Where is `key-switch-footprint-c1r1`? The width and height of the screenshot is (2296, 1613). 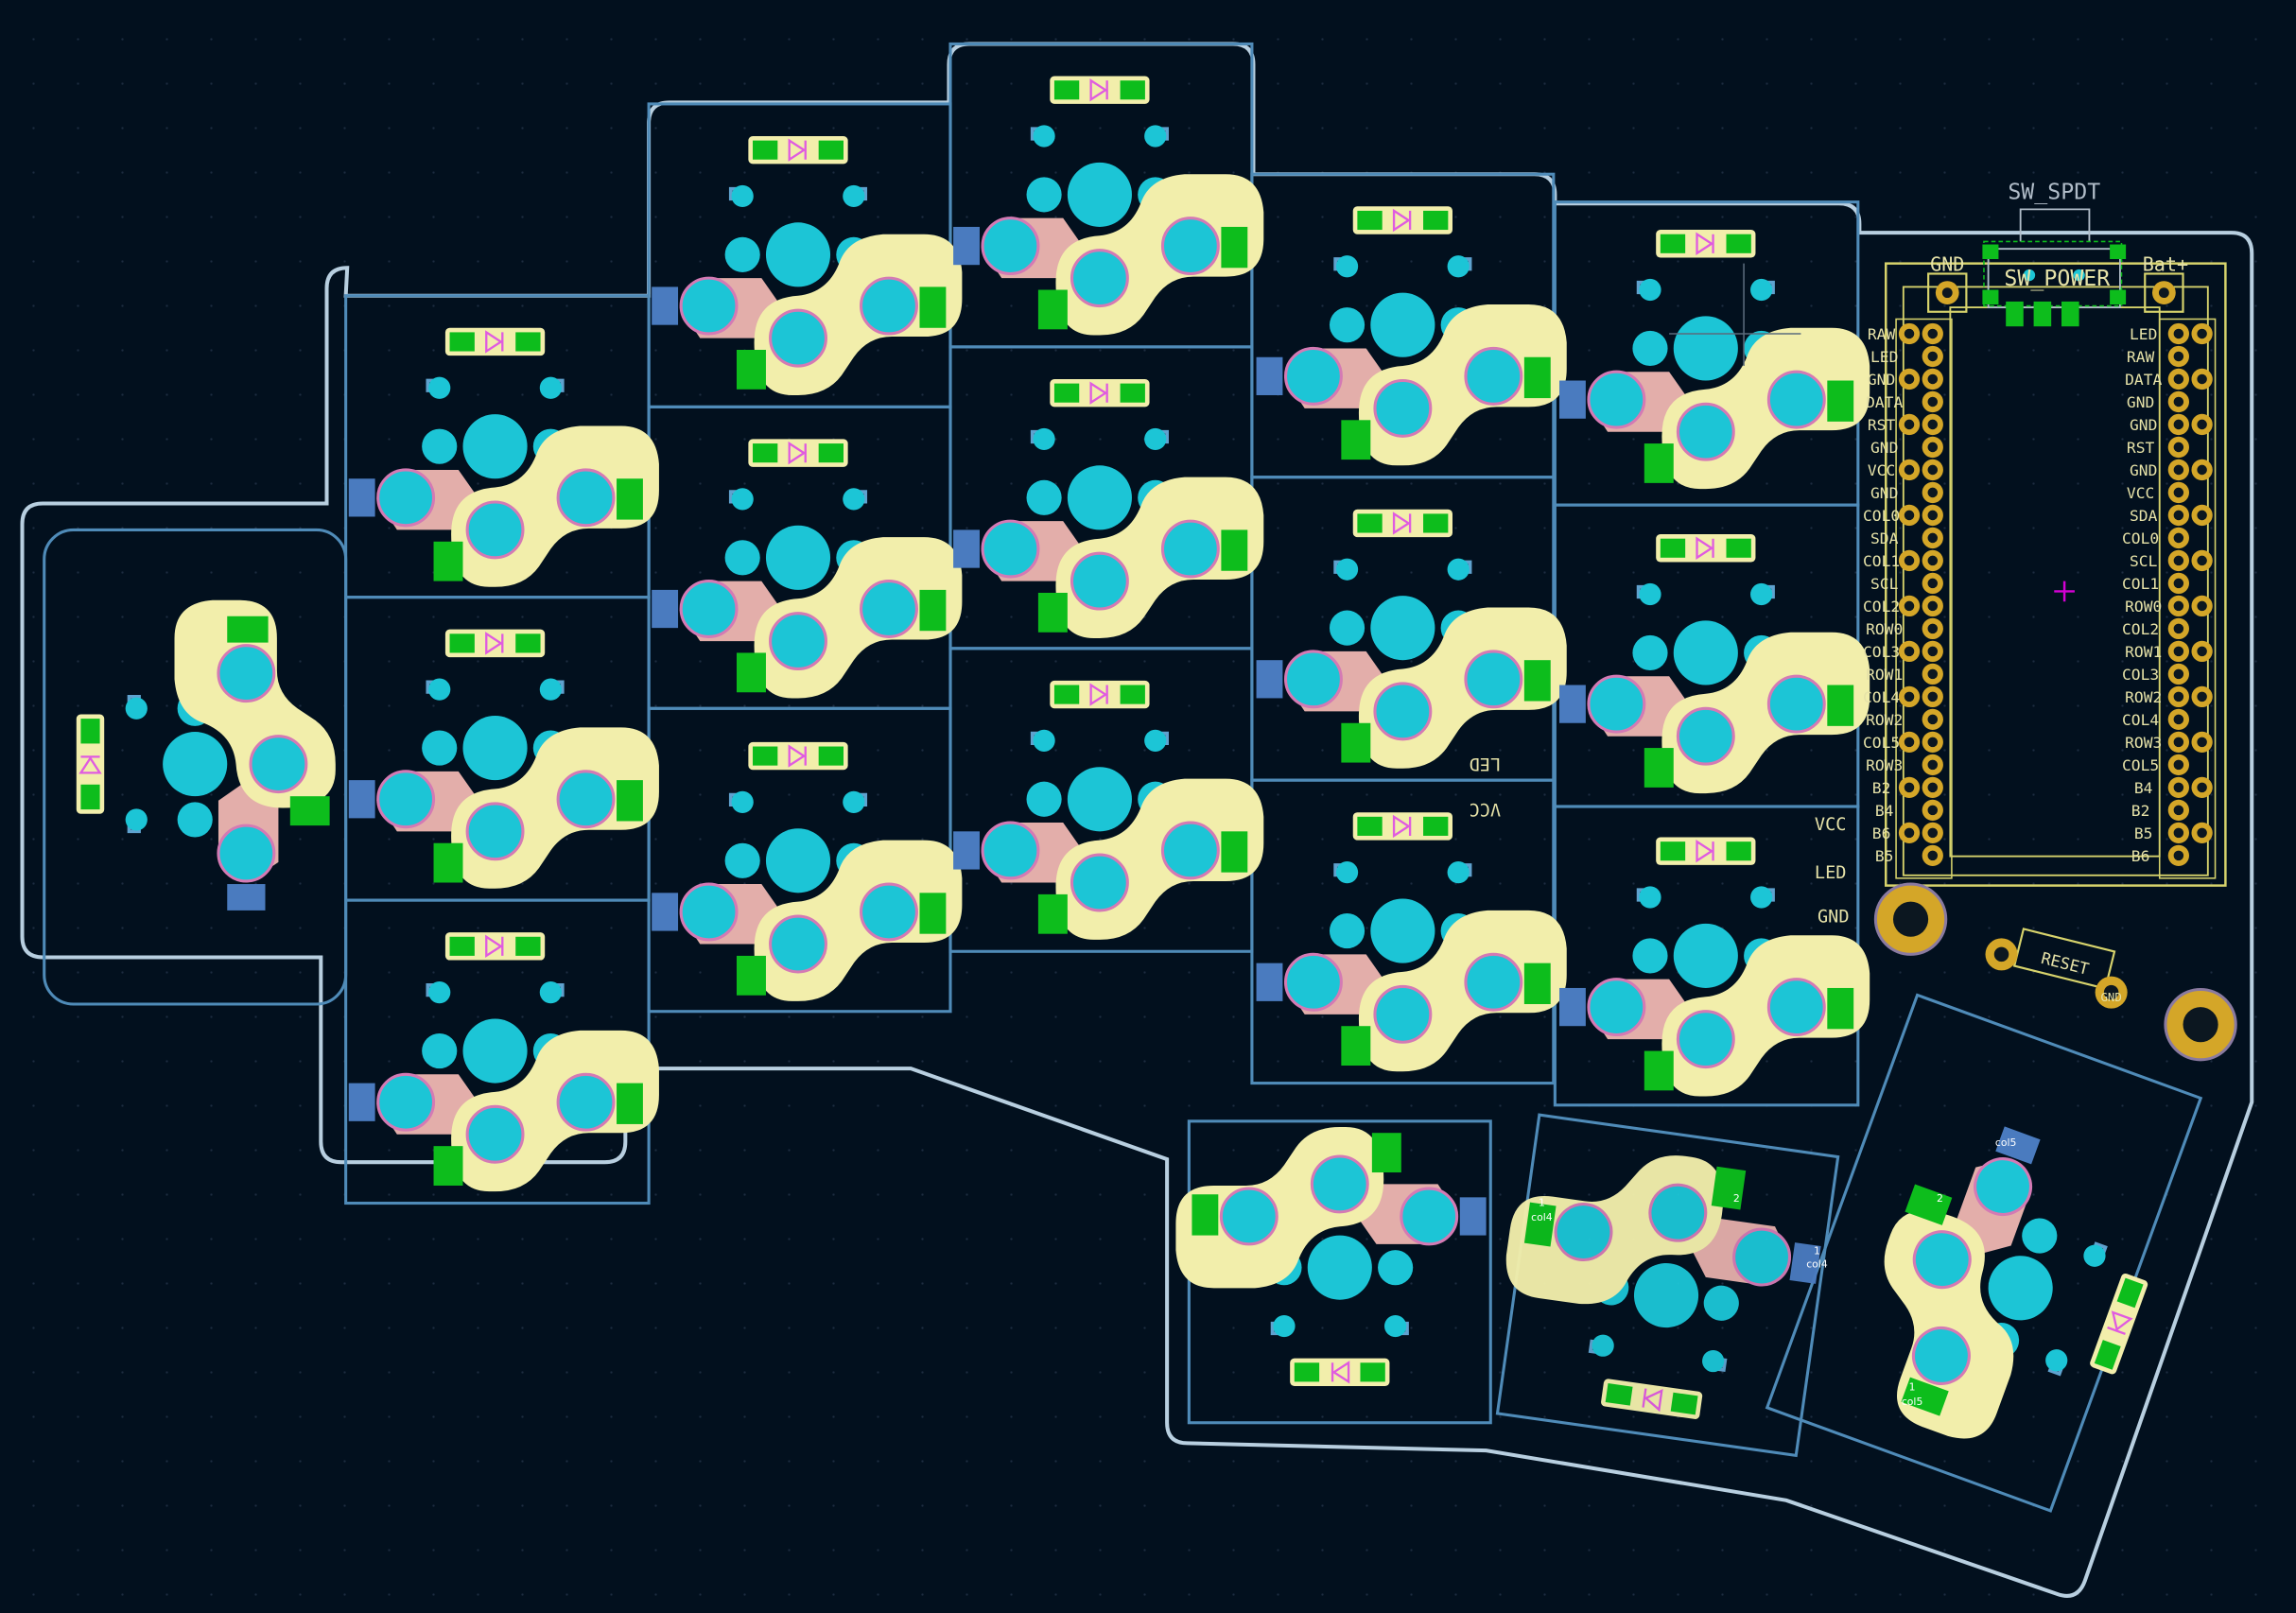
key-switch-footprint-c1r1 is located at coordinates (503, 457).